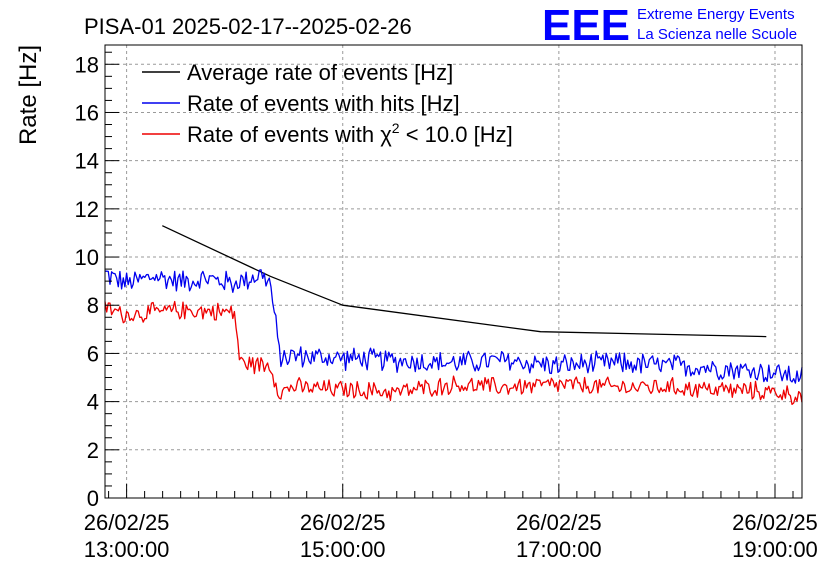  What do you see at coordinates (396, 128) in the screenshot?
I see `chi-superscript: 2` at bounding box center [396, 128].